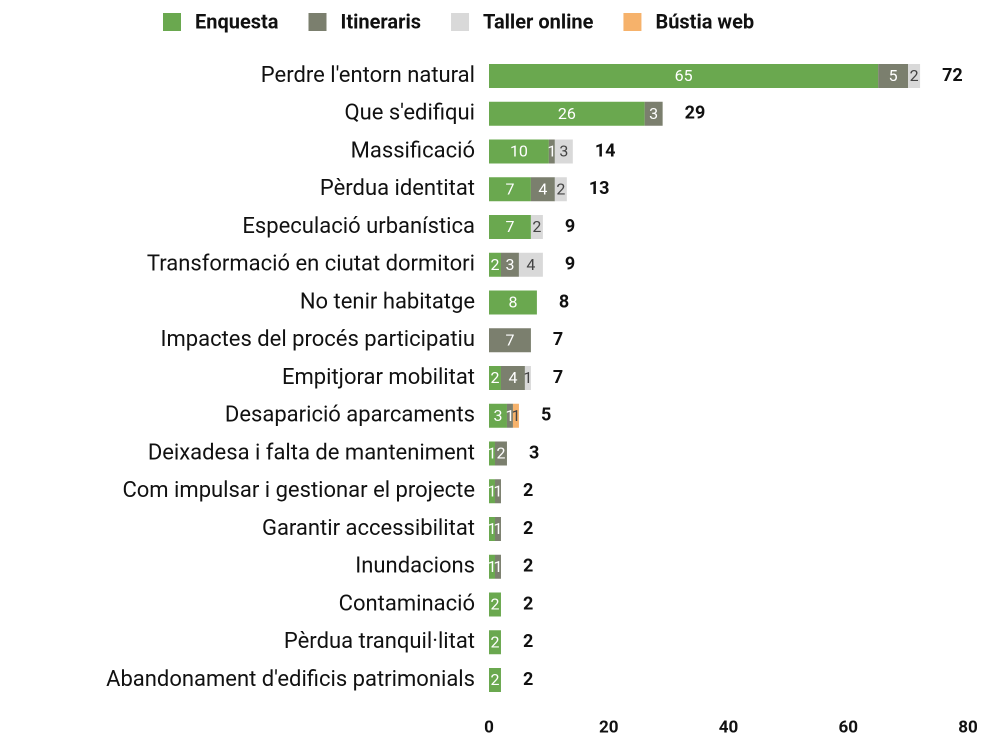  I want to click on segment-label: 5, so click(893, 75).